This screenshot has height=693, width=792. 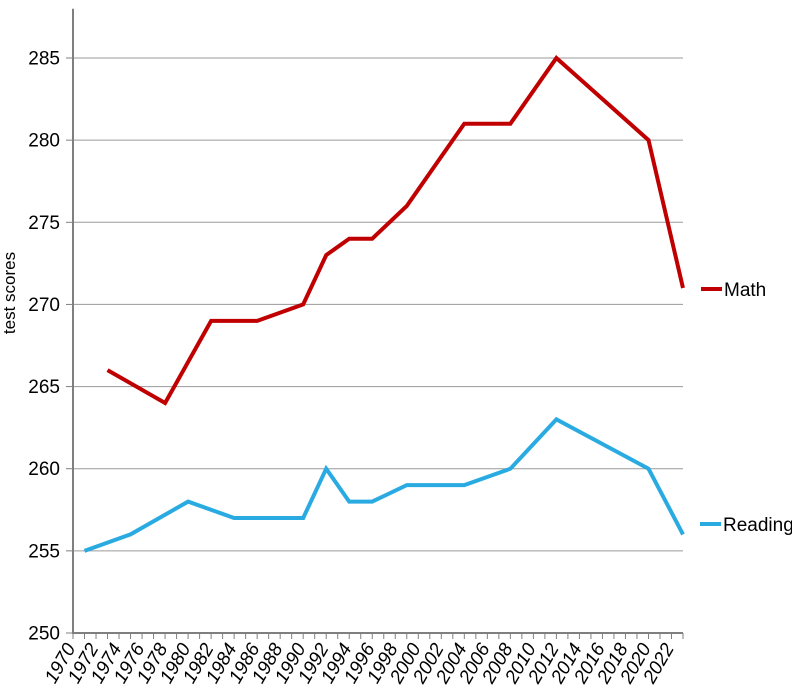 What do you see at coordinates (757, 525) in the screenshot?
I see `legend-reading-label: Reading` at bounding box center [757, 525].